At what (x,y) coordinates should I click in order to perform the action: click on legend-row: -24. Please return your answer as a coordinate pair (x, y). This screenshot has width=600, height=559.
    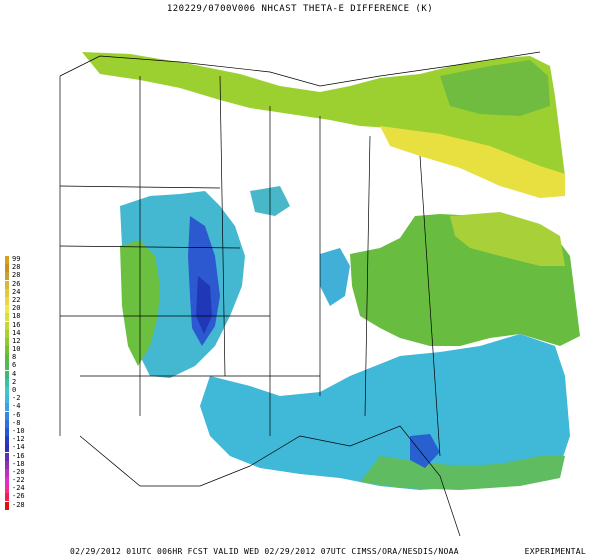
    Looking at the image, I should click on (15, 489).